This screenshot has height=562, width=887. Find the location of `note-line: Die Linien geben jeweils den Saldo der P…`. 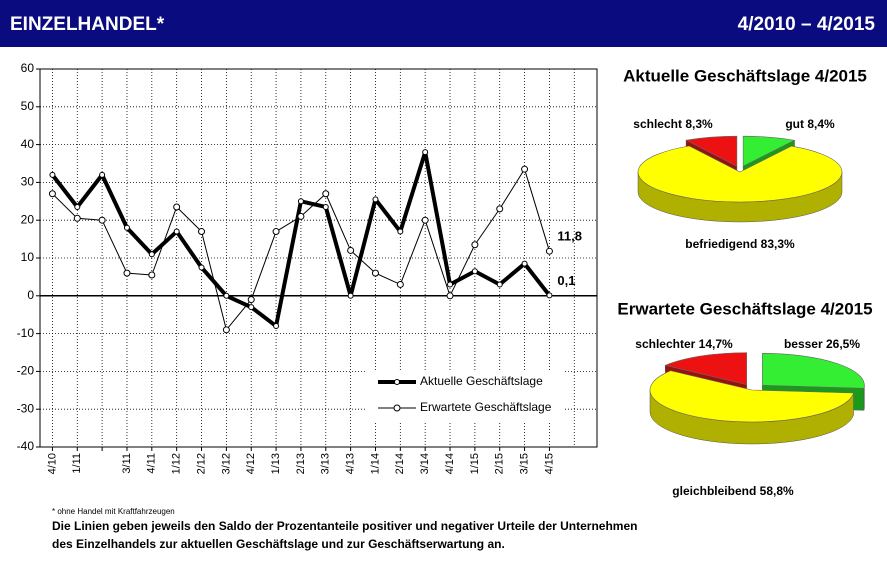

note-line: Die Linien geben jeweils den Saldo der P… is located at coordinates (344, 526).